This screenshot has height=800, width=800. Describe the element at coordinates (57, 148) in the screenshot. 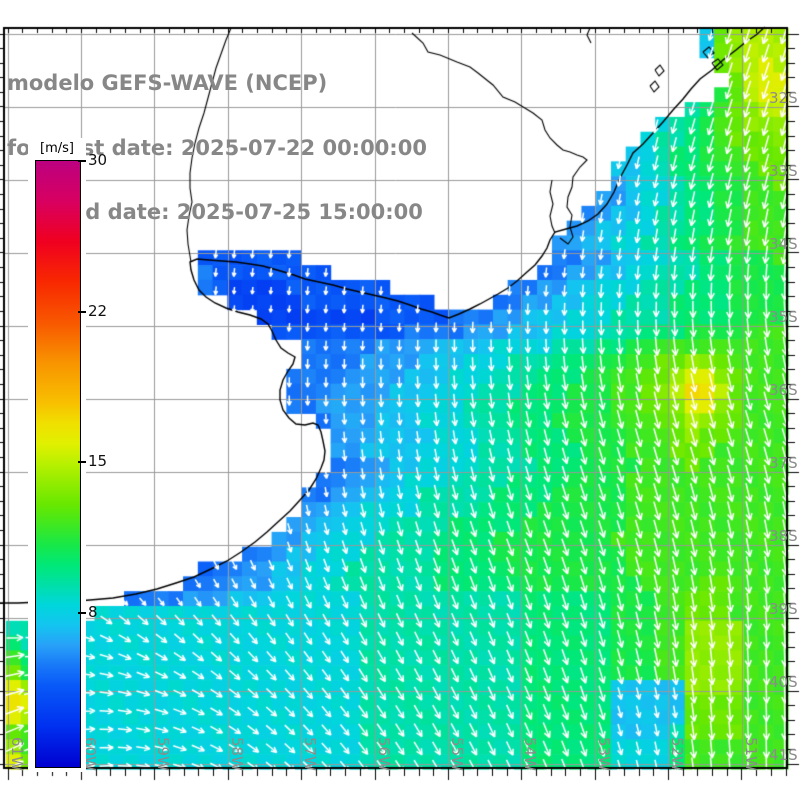

I see `colorbar-units-label: [m/s]` at that location.